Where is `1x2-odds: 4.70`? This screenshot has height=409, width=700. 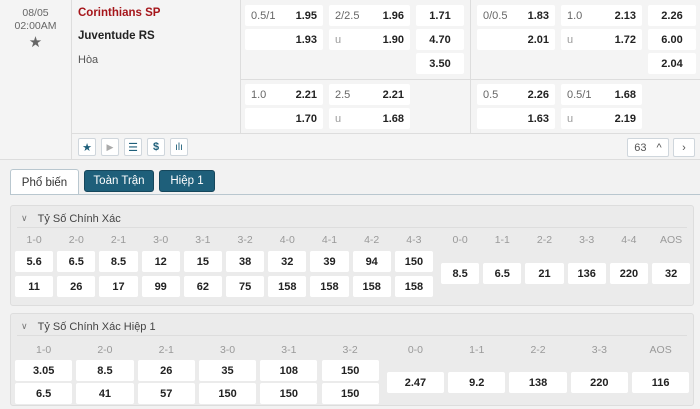 1x2-odds: 4.70 is located at coordinates (440, 39).